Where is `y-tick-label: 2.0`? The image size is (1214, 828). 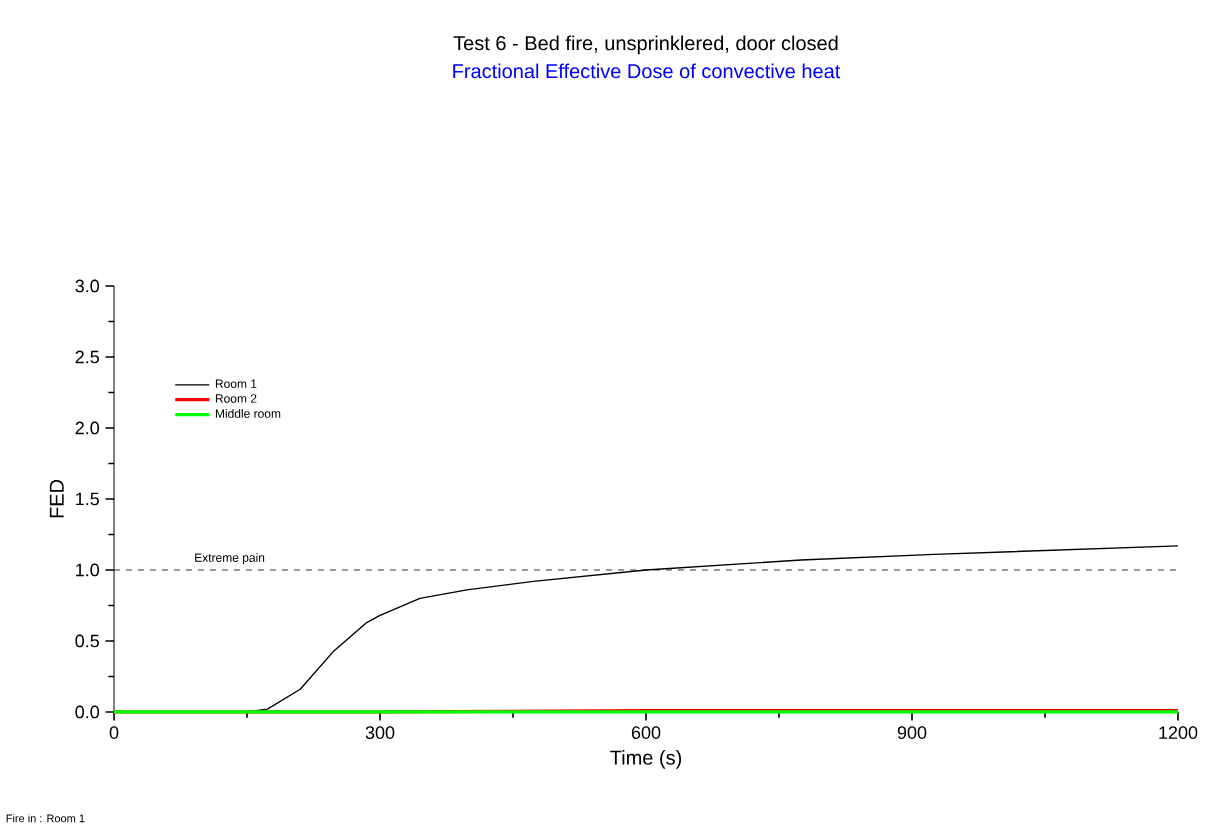
y-tick-label: 2.0 is located at coordinates (87, 428).